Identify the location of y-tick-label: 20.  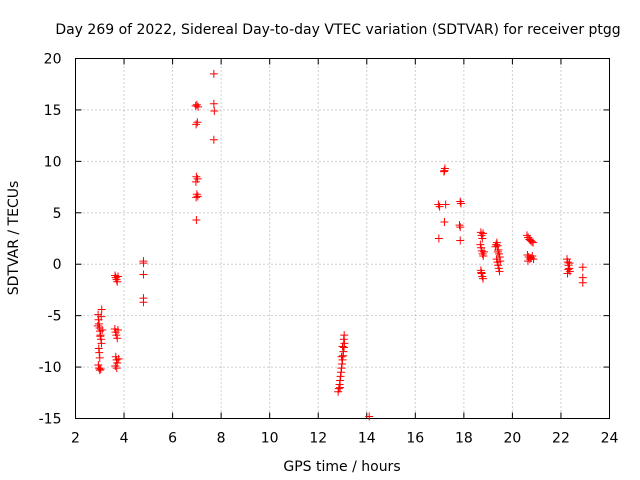
(53, 60).